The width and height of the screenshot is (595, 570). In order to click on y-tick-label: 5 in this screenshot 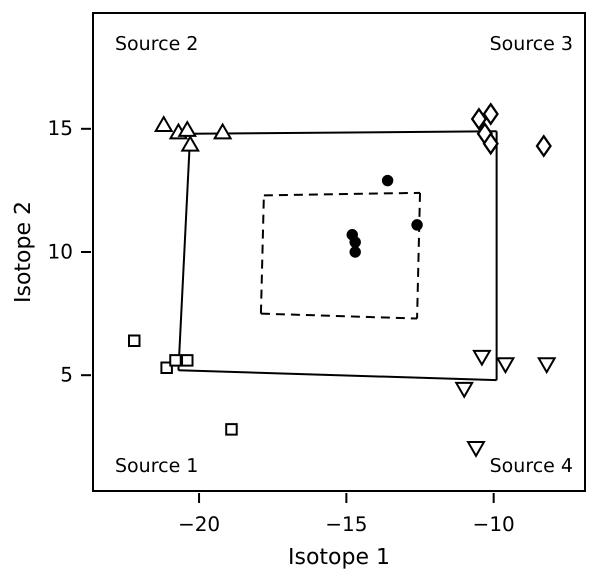, I will do `click(66, 374)`.